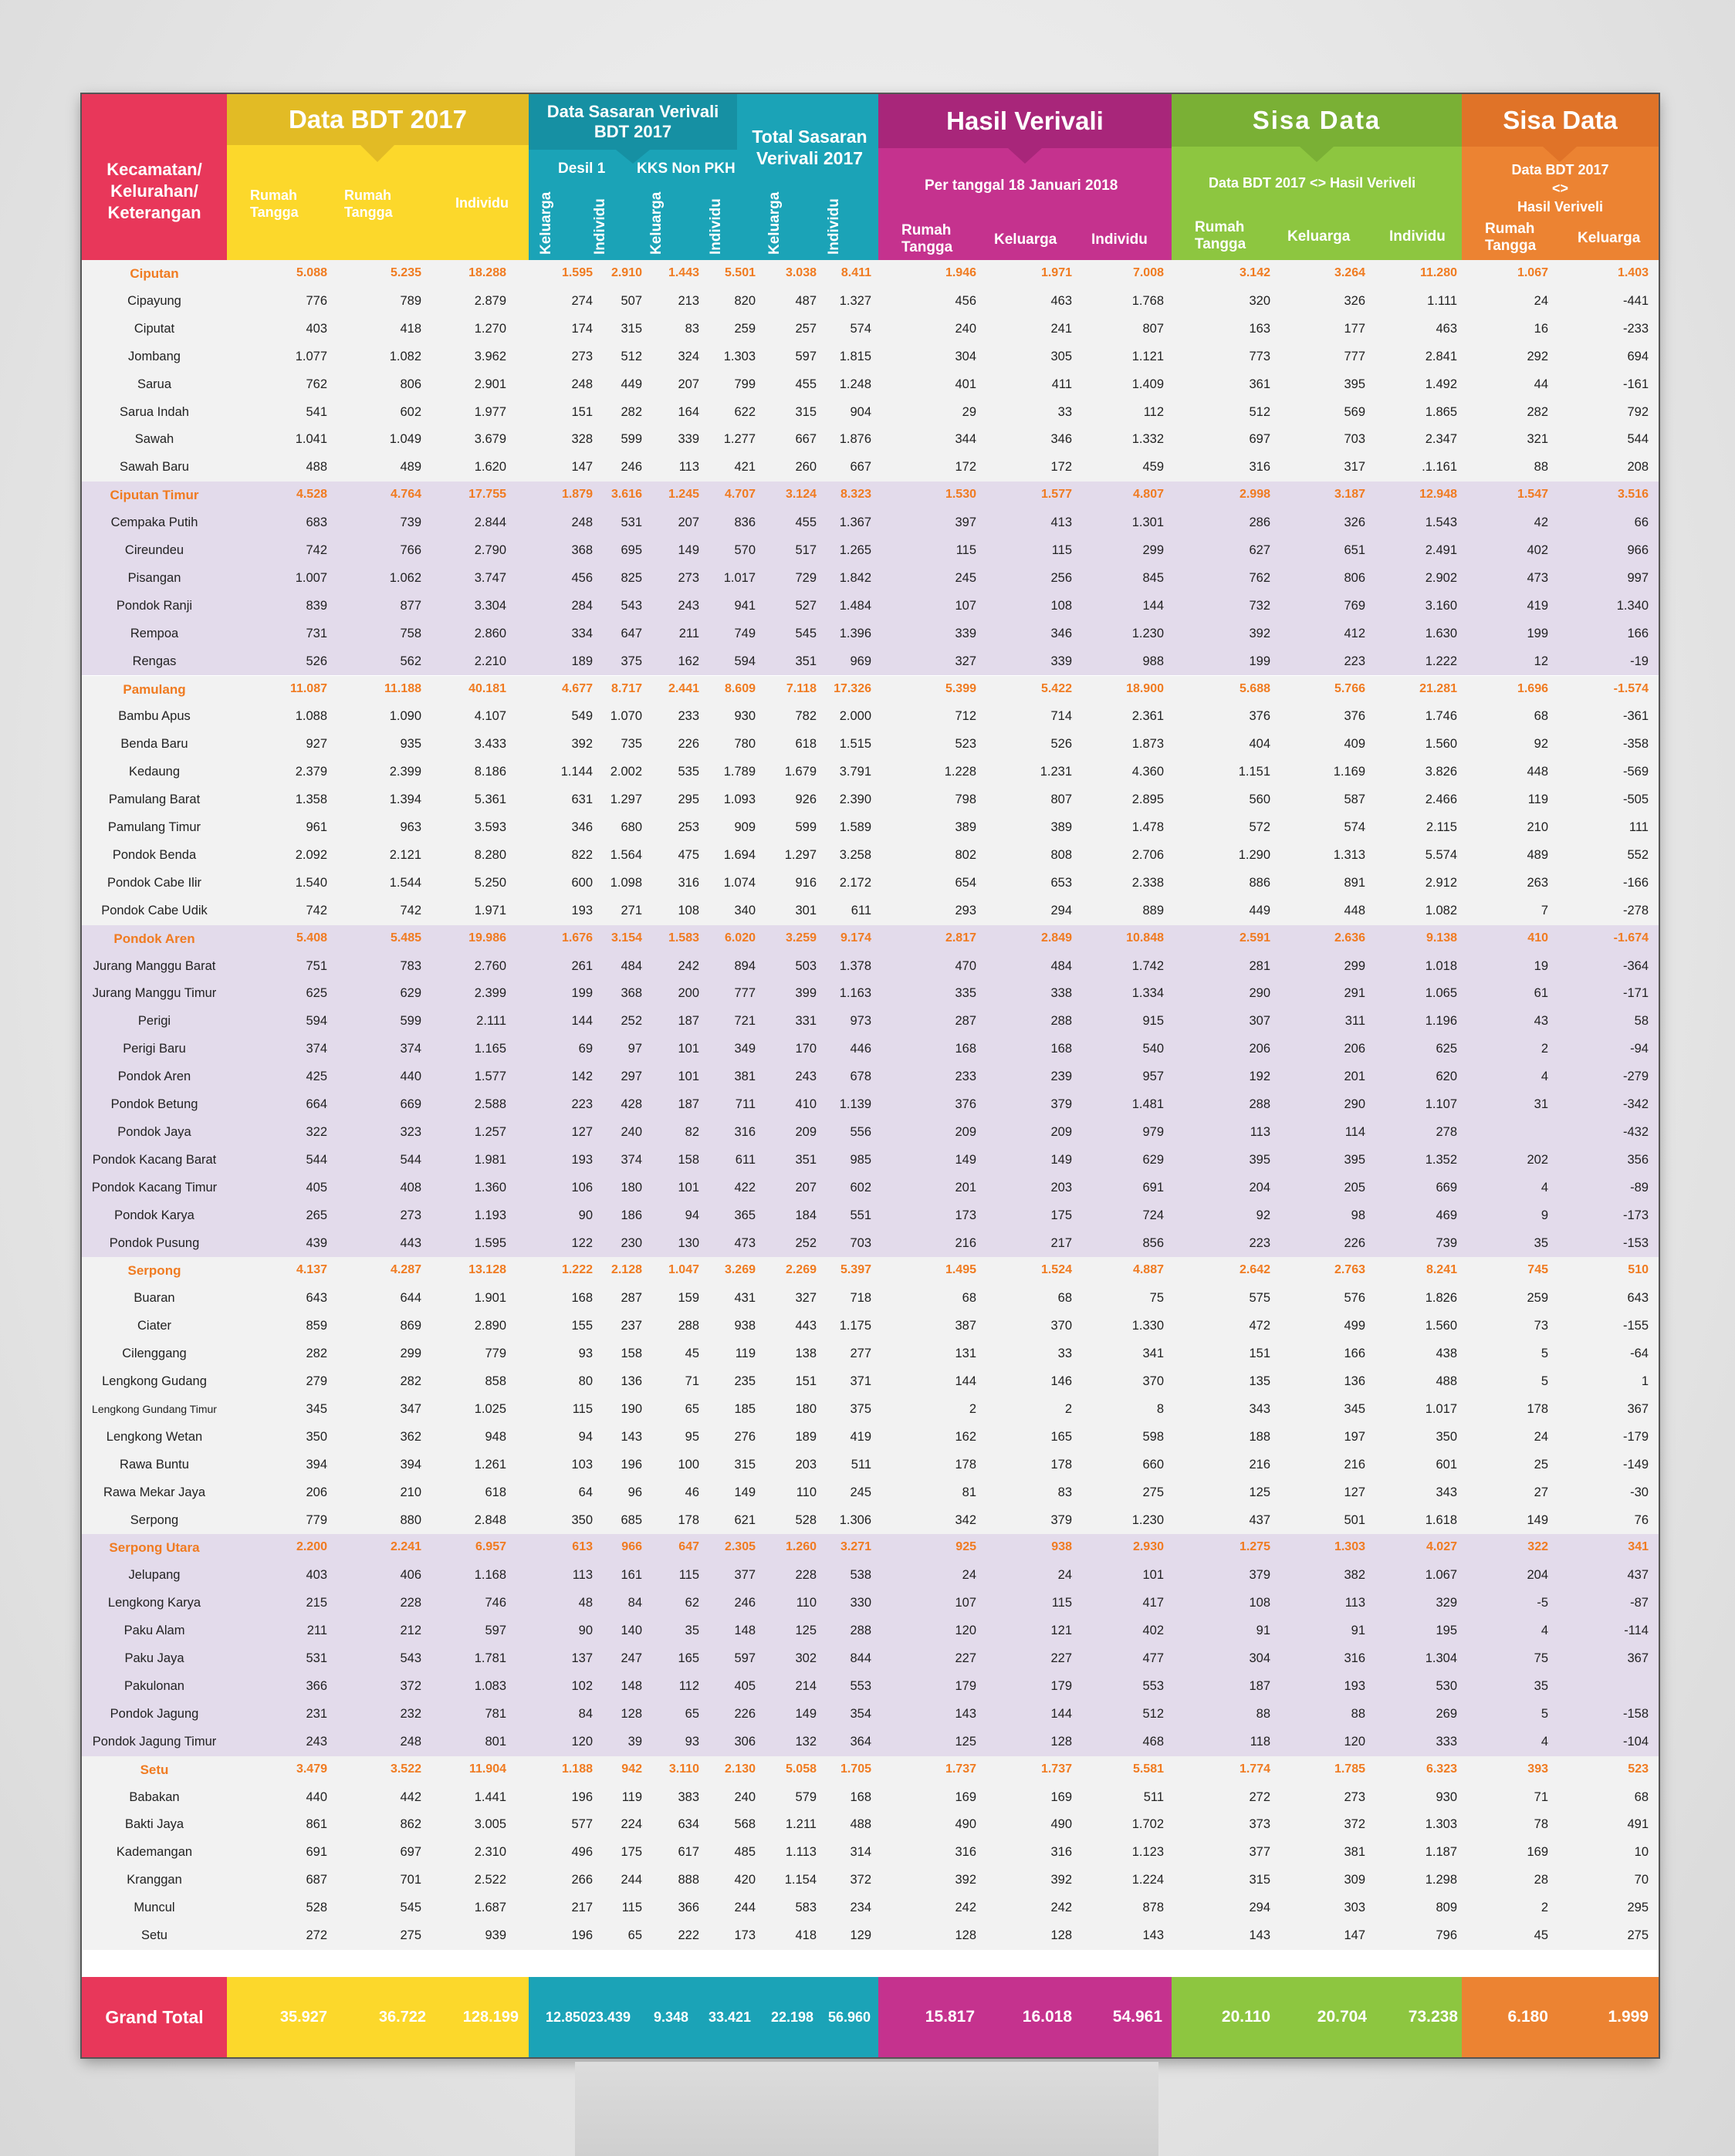  What do you see at coordinates (316, 1685) in the screenshot?
I see `cell: 366` at bounding box center [316, 1685].